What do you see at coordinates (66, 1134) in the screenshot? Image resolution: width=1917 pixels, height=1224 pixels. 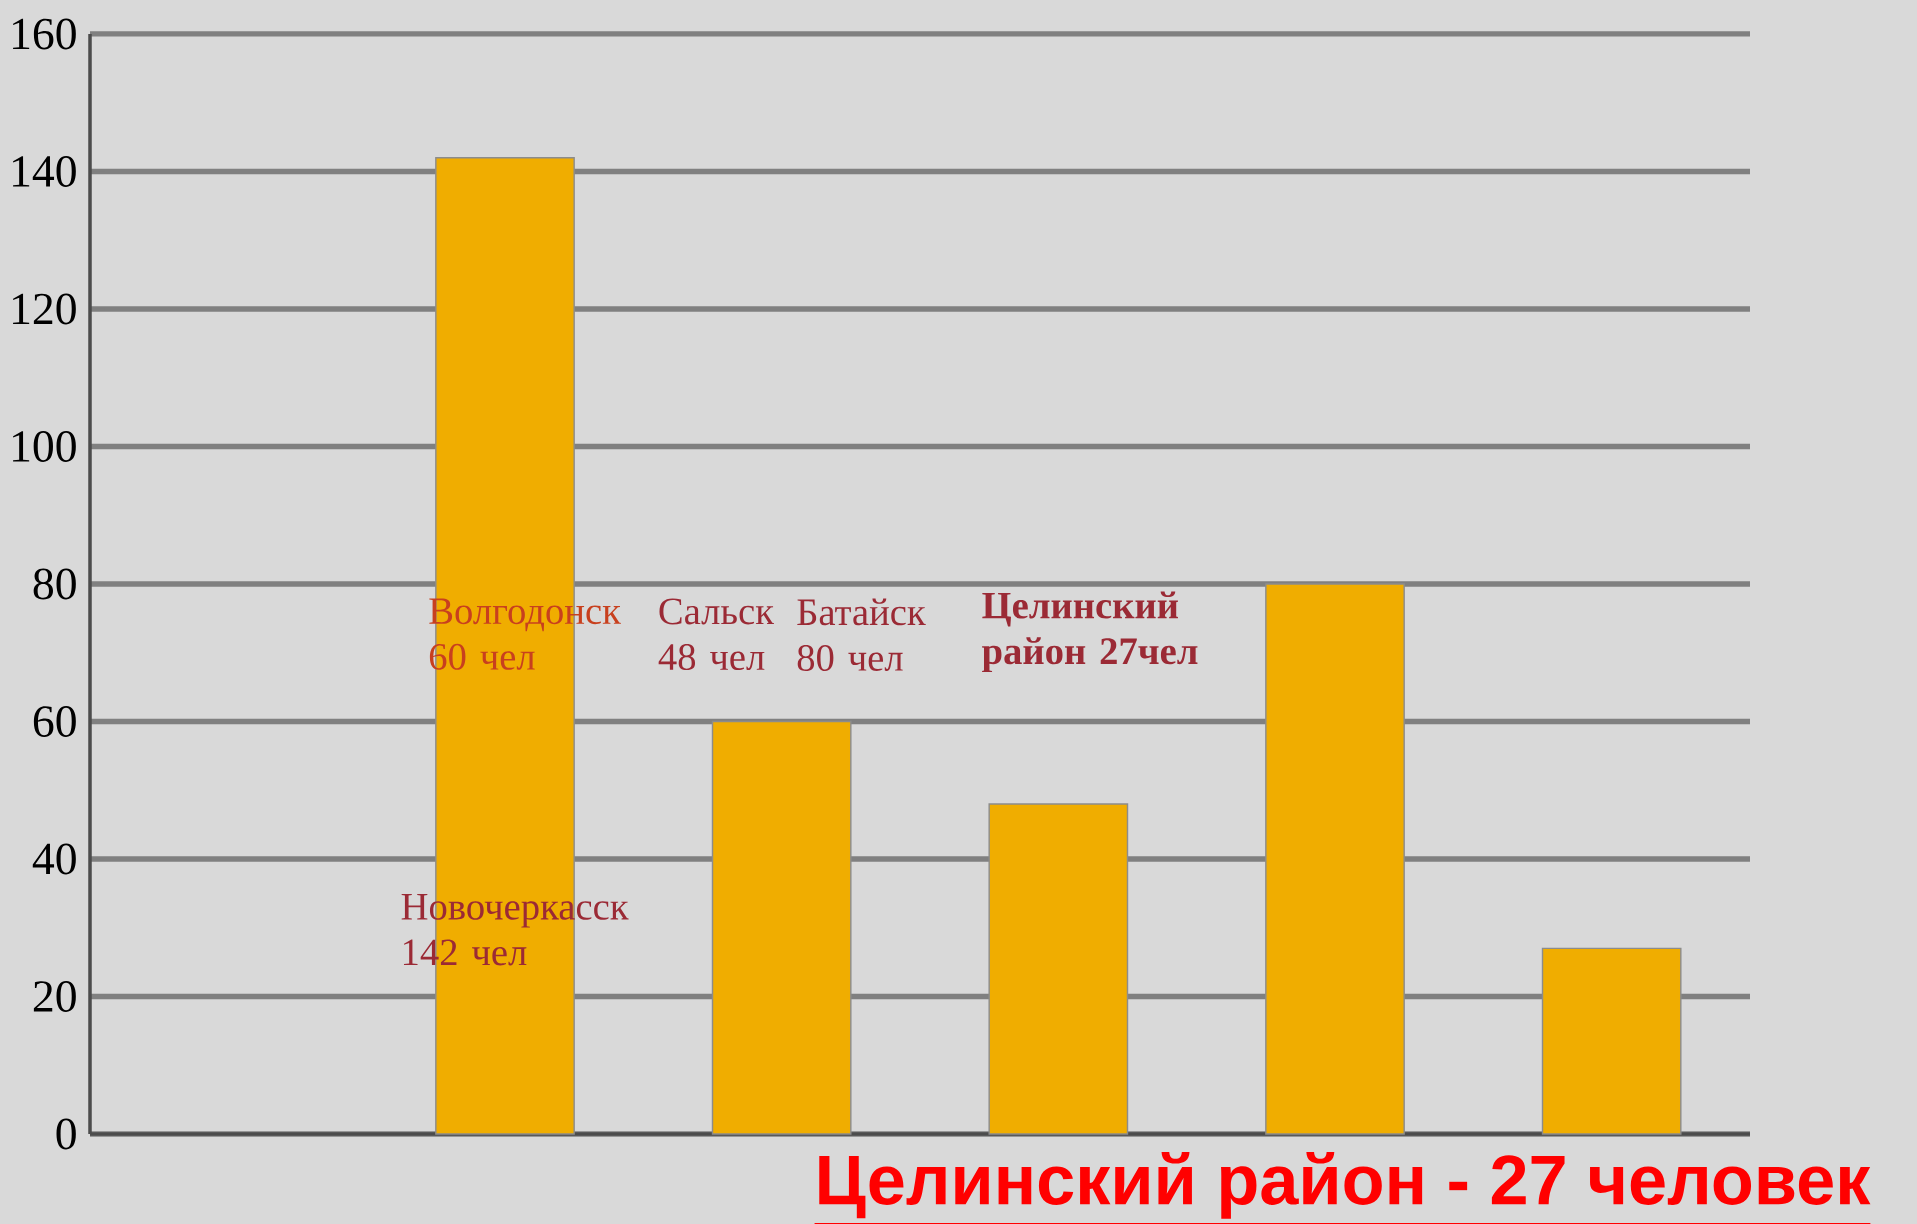 I see `y-tick-label: 0` at bounding box center [66, 1134].